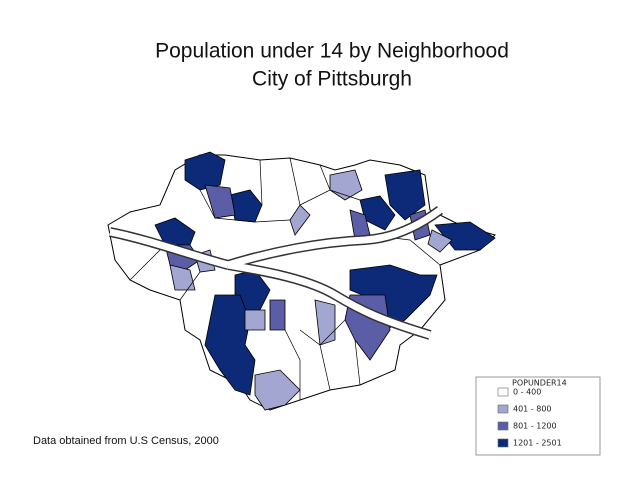  Describe the element at coordinates (535, 426) in the screenshot. I see `legend-label: 801 - 1200` at that location.